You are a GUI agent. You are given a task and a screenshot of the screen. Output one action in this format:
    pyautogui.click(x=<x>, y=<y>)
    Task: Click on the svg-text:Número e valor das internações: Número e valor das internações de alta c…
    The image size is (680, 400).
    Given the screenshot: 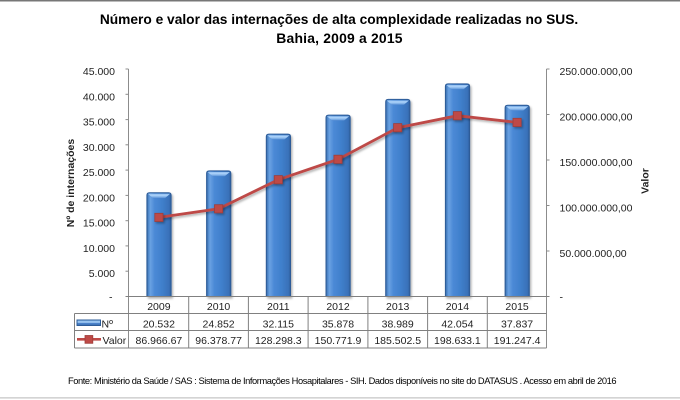 What is the action you would take?
    pyautogui.click(x=339, y=19)
    